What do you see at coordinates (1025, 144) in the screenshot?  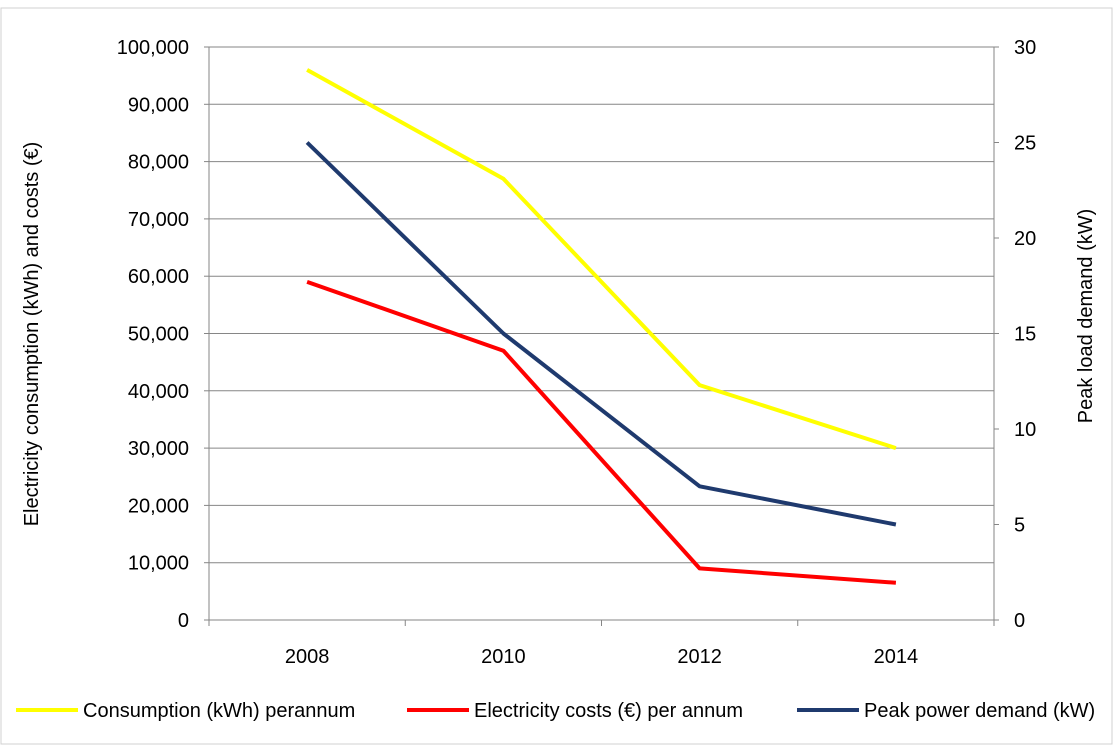 I see `y-right-tick-label: 25` at bounding box center [1025, 144].